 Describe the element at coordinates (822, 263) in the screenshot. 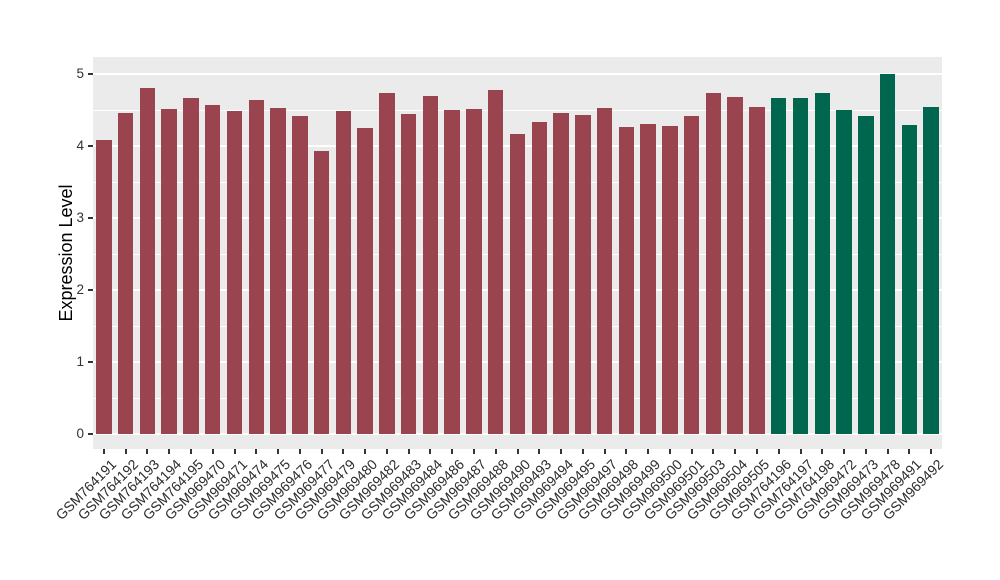

I see `bar-GSM764198` at that location.